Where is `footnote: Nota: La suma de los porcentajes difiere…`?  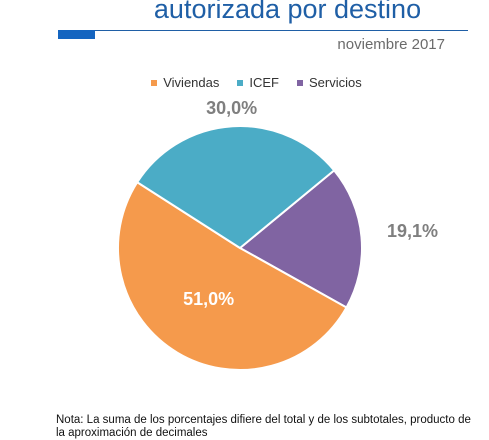
footnote: Nota: La suma de los porcentajes difiere… is located at coordinates (263, 426).